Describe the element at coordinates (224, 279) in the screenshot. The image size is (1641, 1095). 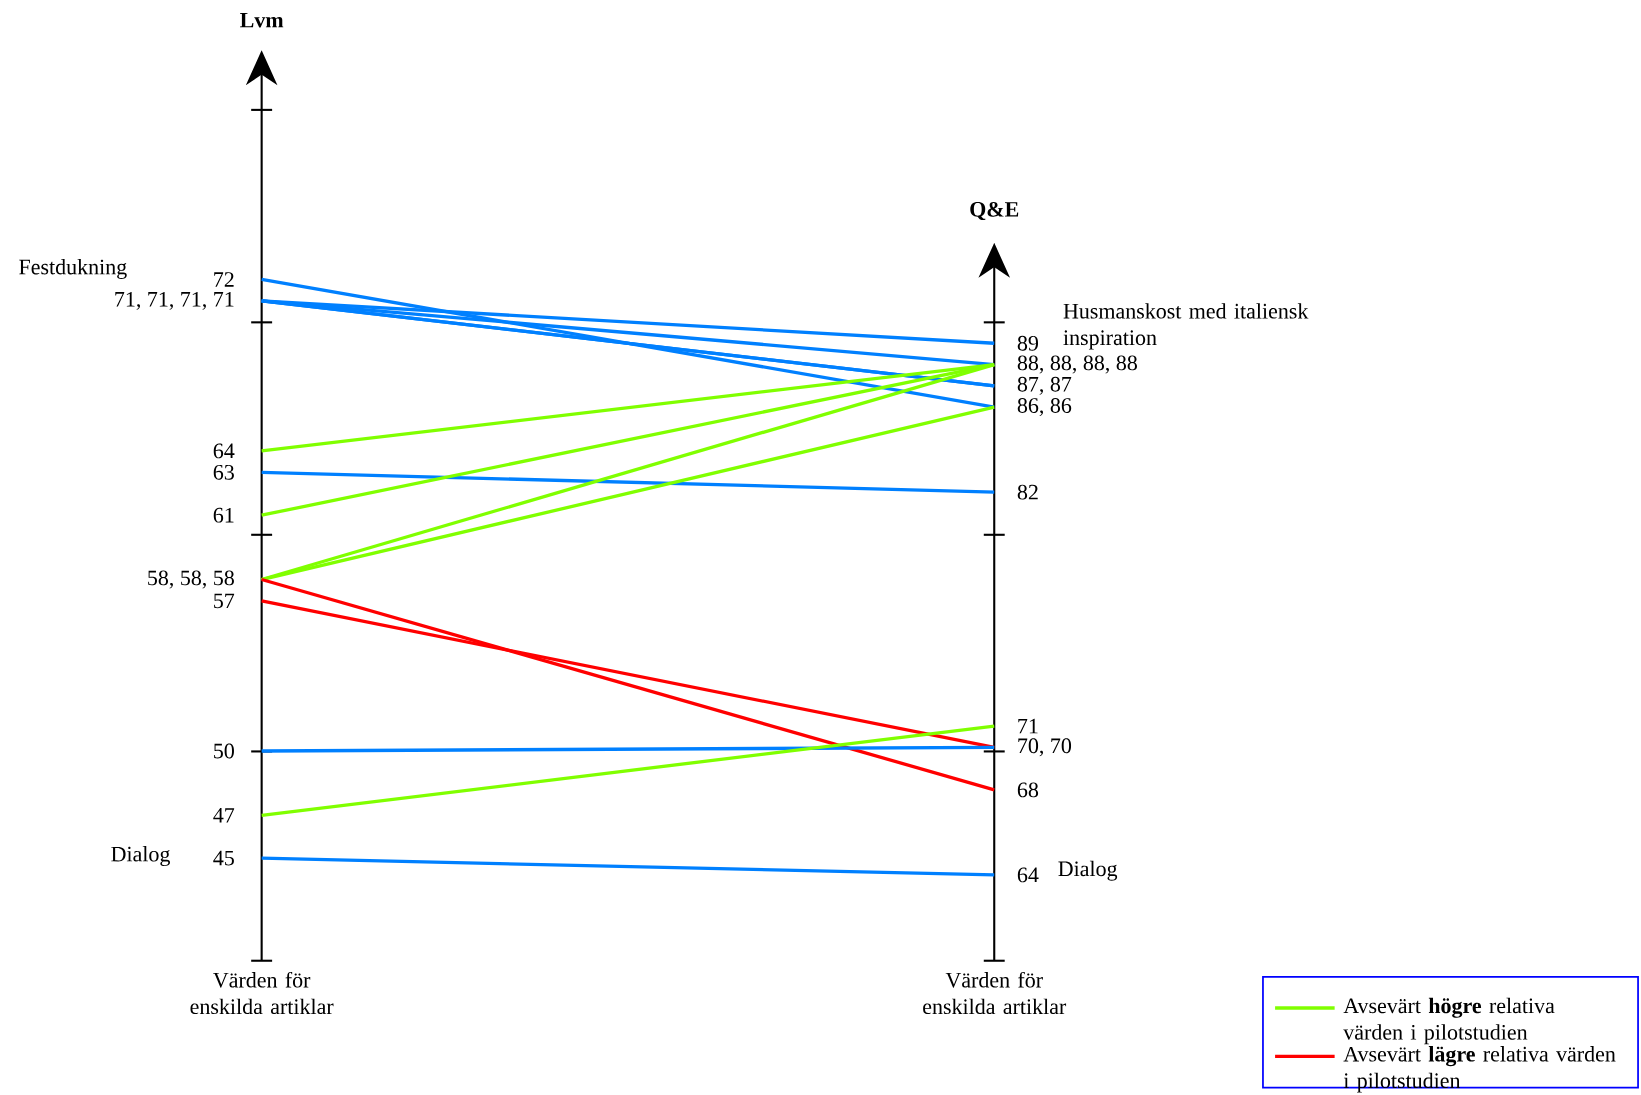
I see `data-label: 72` at that location.